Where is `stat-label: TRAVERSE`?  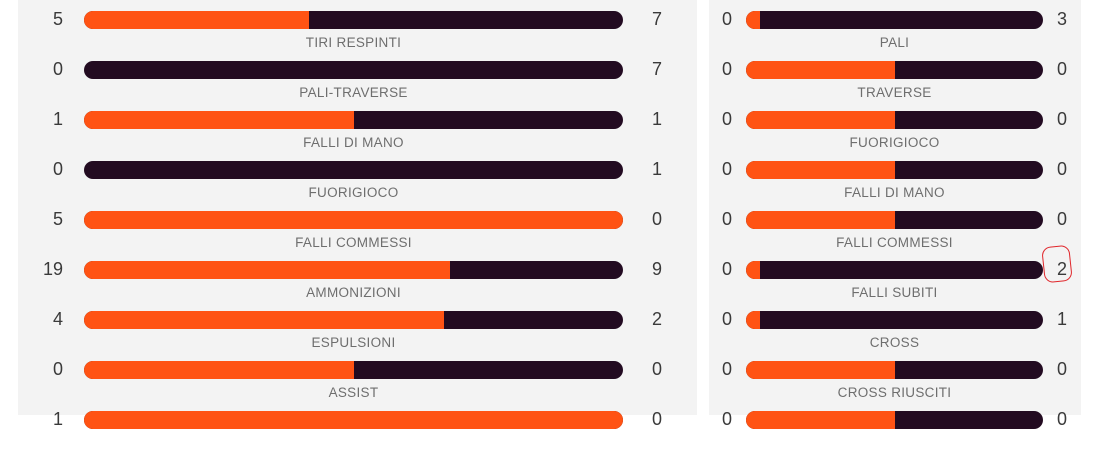 stat-label: TRAVERSE is located at coordinates (894, 92).